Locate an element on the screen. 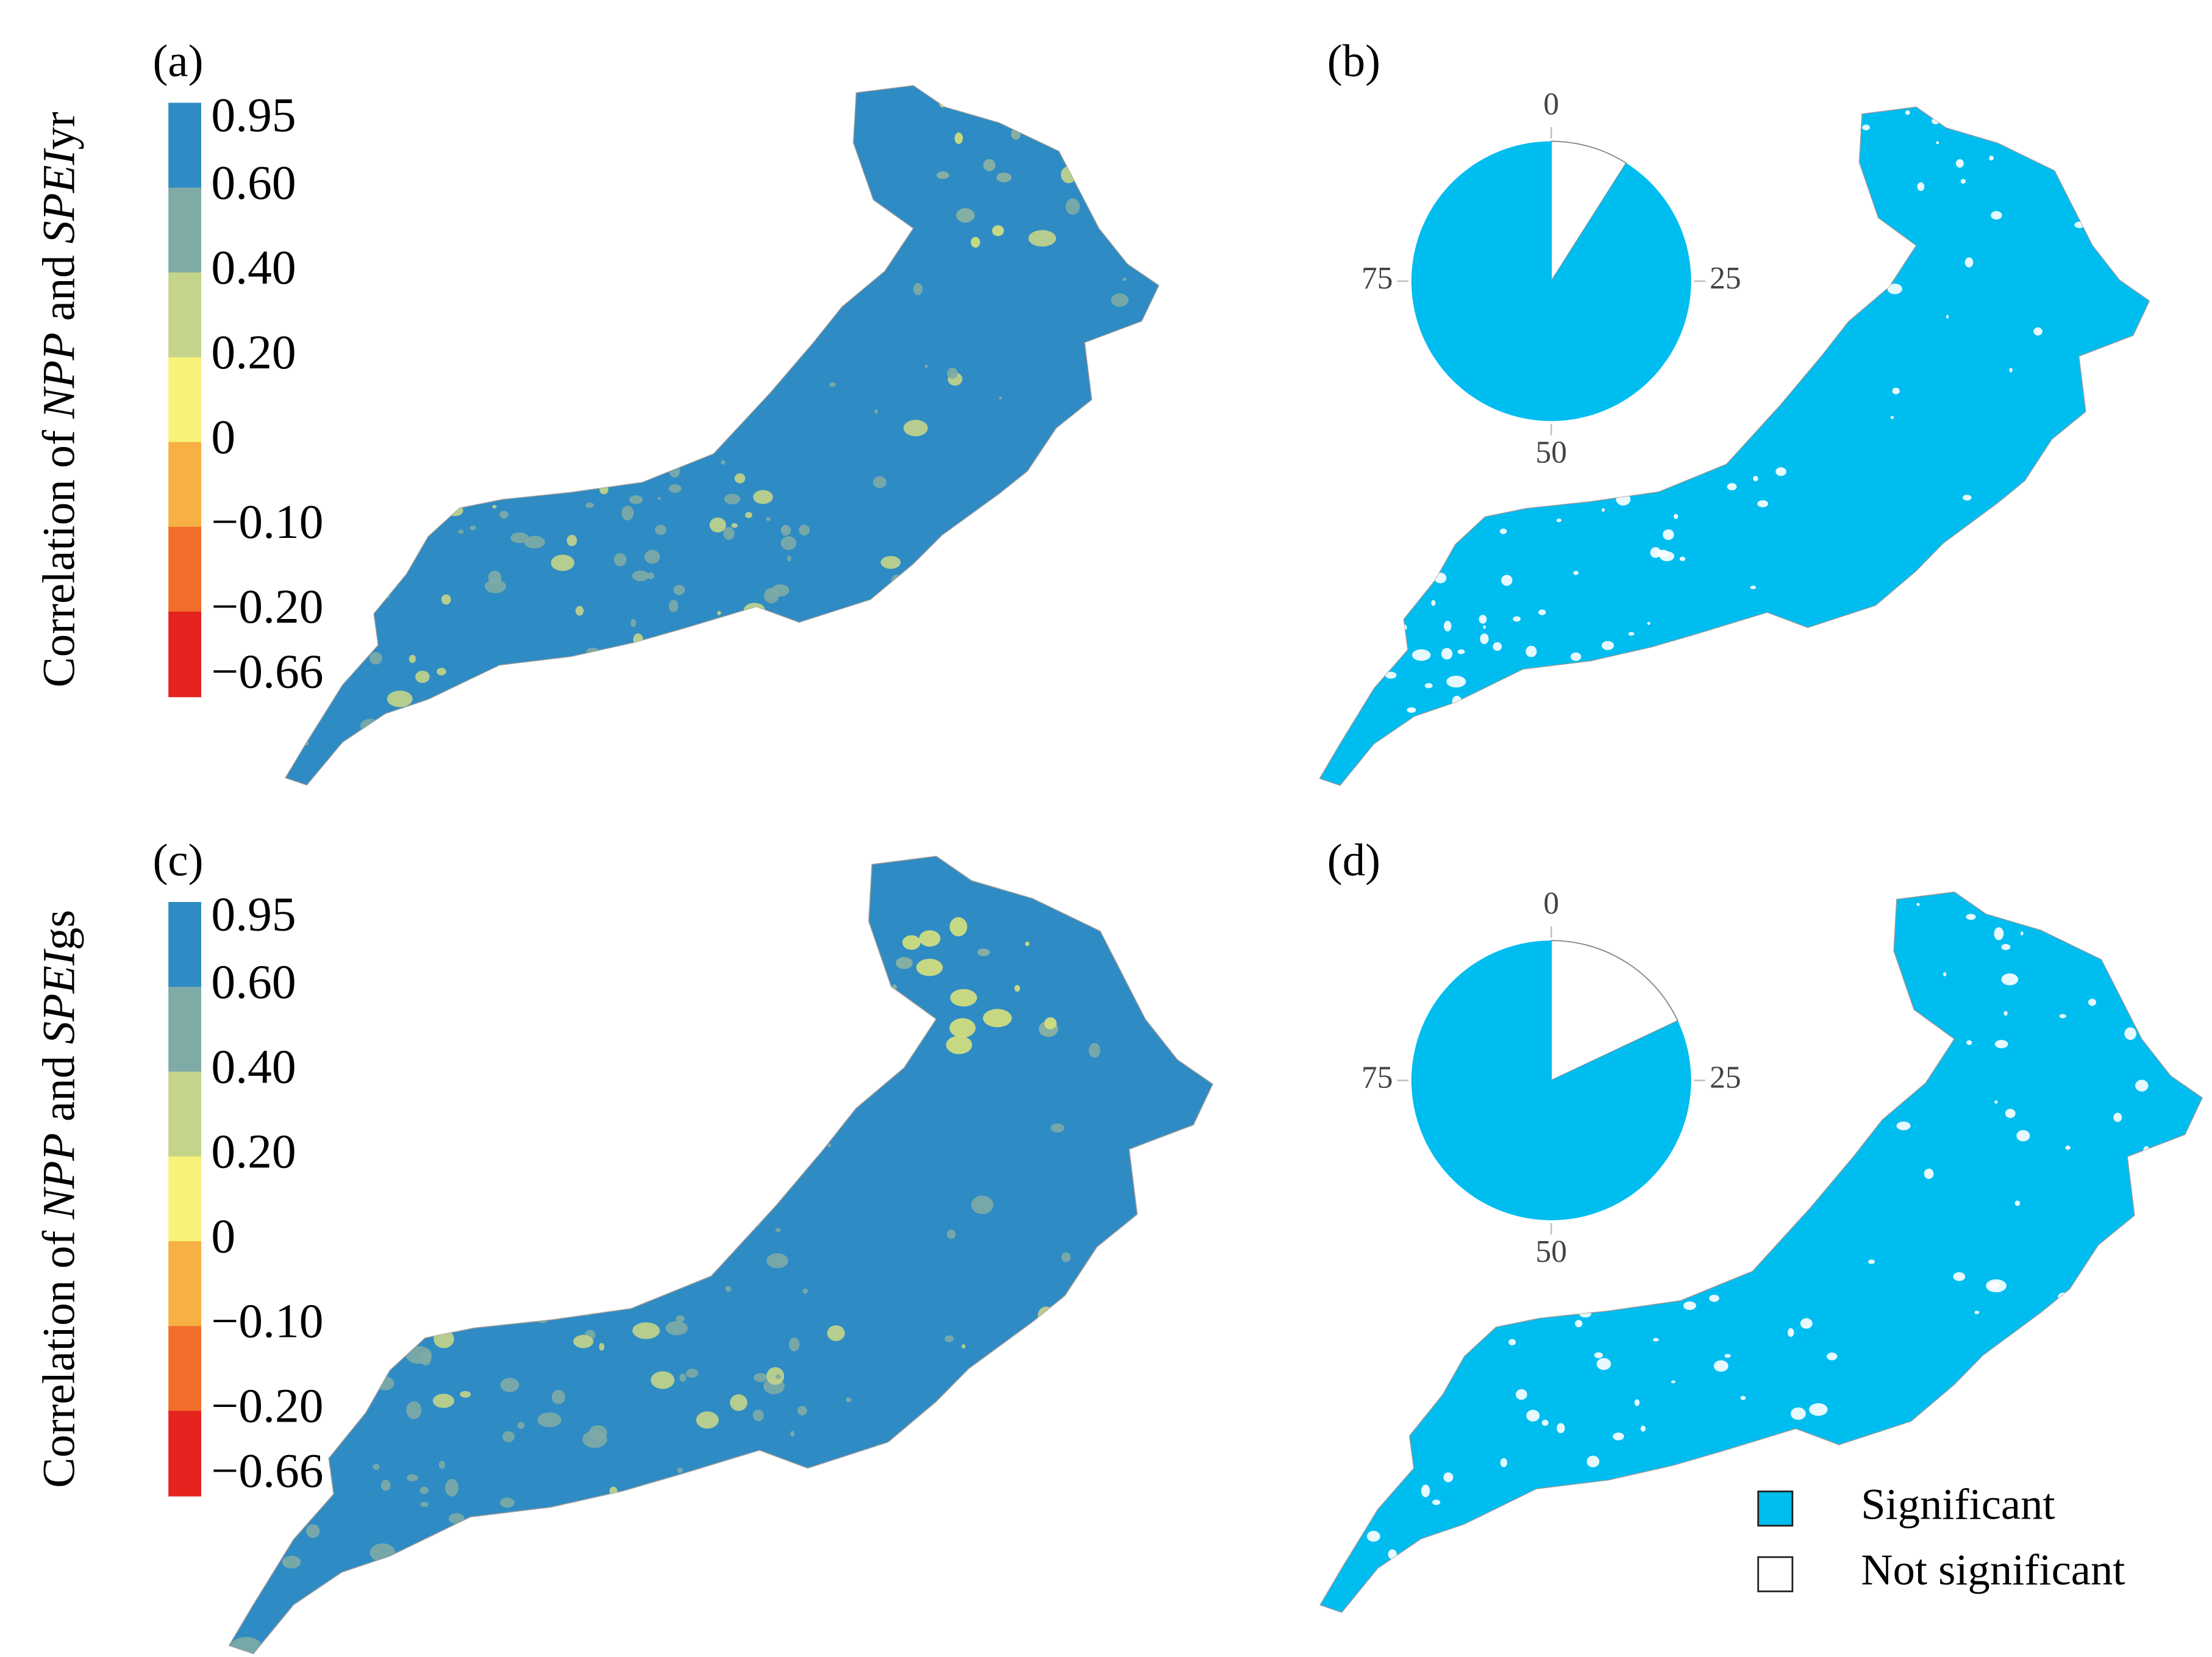 Image resolution: width=2212 pixels, height=1657 pixels. pie-slice is located at coordinates (1551, 1080).